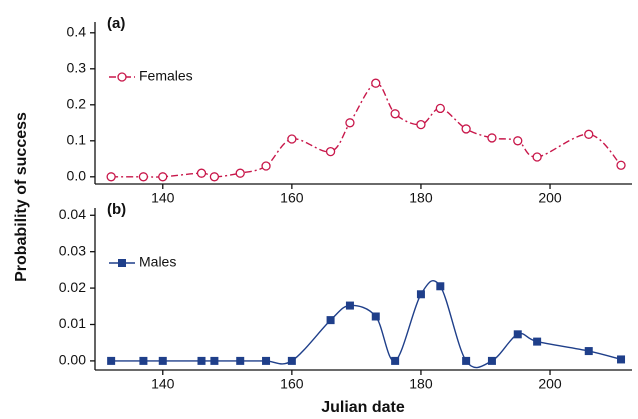 This screenshot has height=419, width=638. I want to click on legend-label: Females, so click(166, 76).